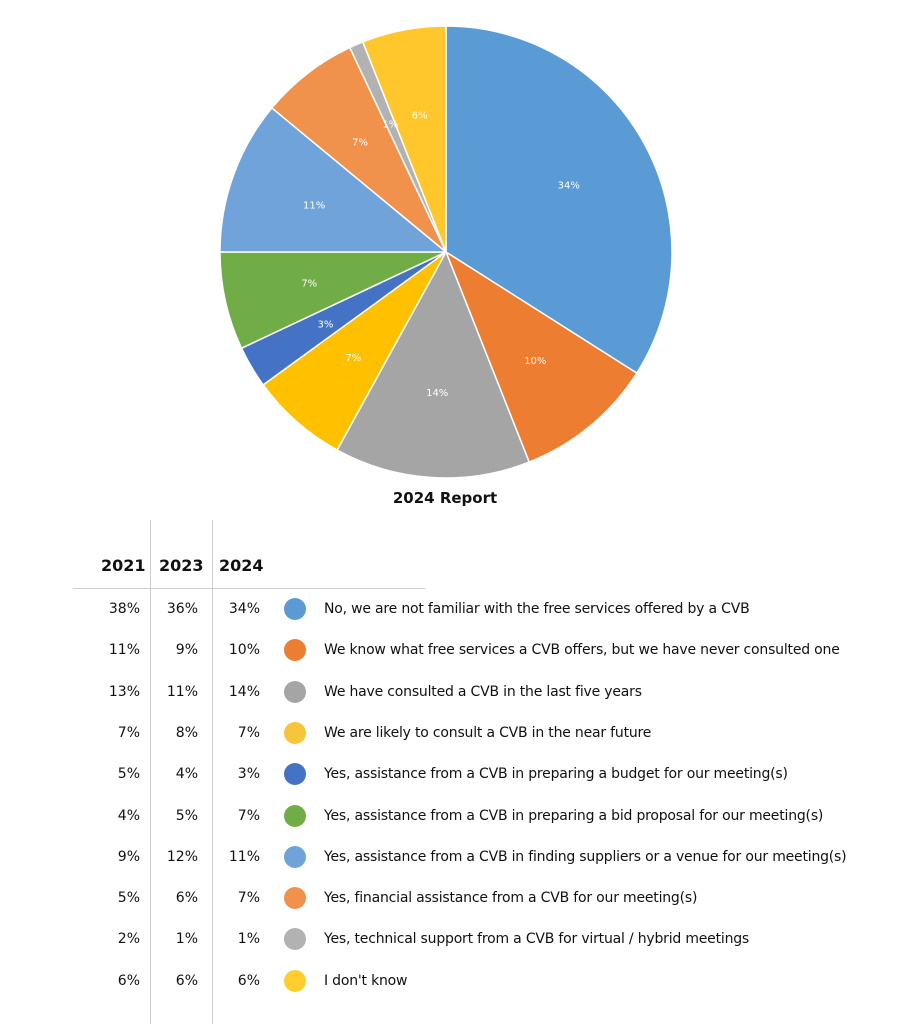 The width and height of the screenshot is (905, 1024). What do you see at coordinates (186, 815) in the screenshot?
I see `cell-2023: 5%` at bounding box center [186, 815].